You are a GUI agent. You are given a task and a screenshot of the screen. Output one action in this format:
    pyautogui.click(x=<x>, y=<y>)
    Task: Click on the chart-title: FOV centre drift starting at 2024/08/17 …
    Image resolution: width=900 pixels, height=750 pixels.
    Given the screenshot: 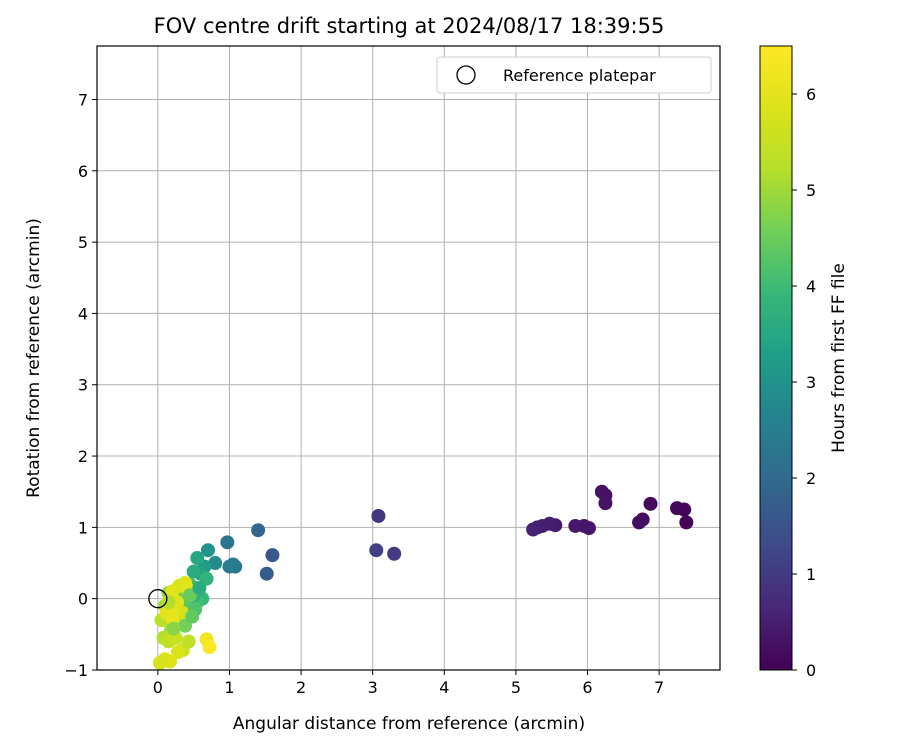 What is the action you would take?
    pyautogui.click(x=409, y=26)
    